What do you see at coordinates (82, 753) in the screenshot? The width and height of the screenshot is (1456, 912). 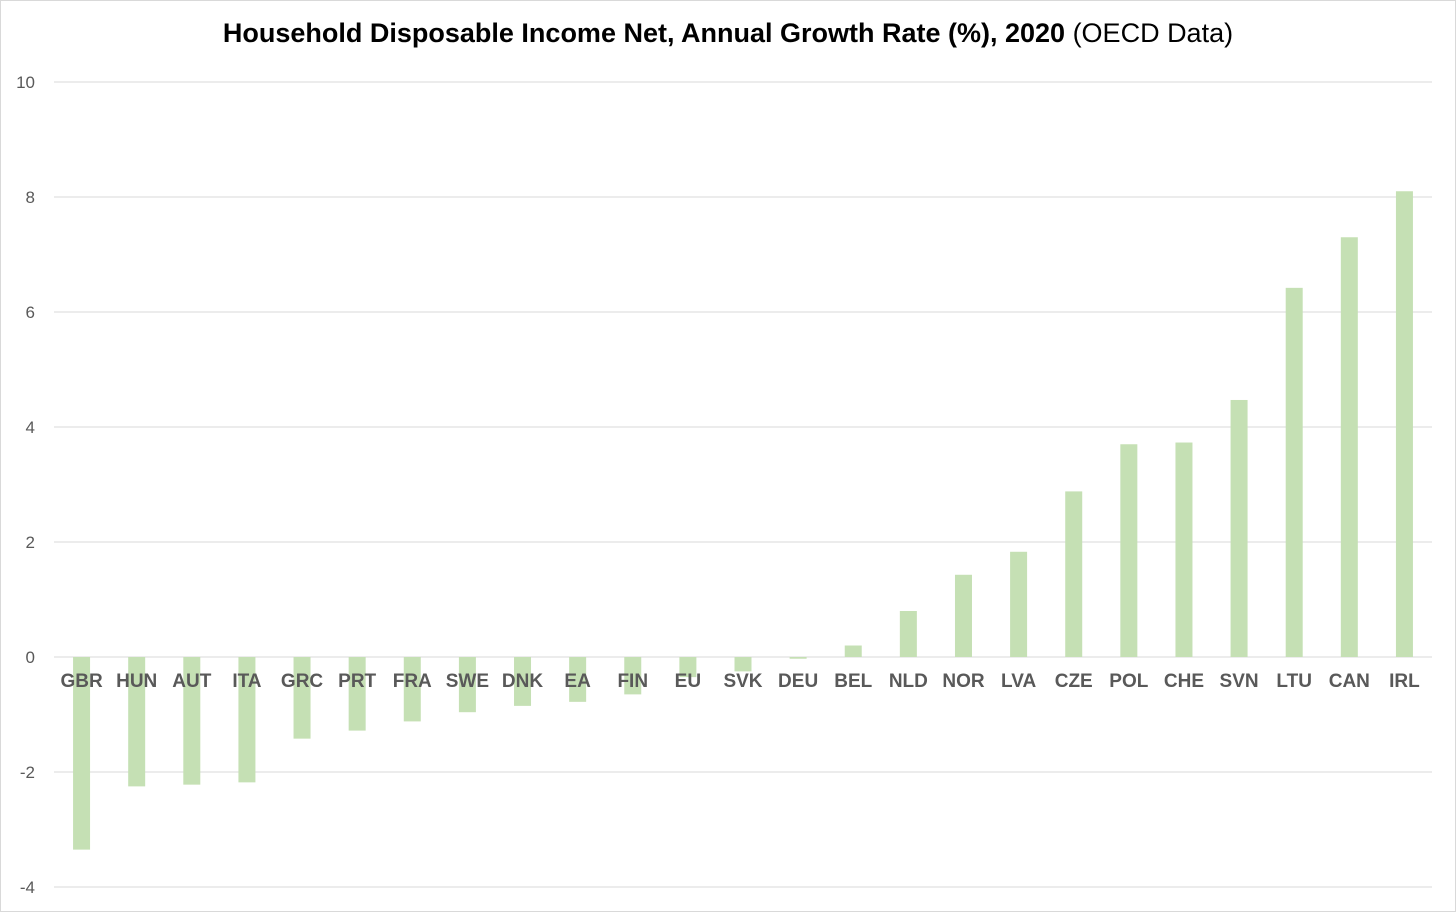 I see `bar-gbr` at bounding box center [82, 753].